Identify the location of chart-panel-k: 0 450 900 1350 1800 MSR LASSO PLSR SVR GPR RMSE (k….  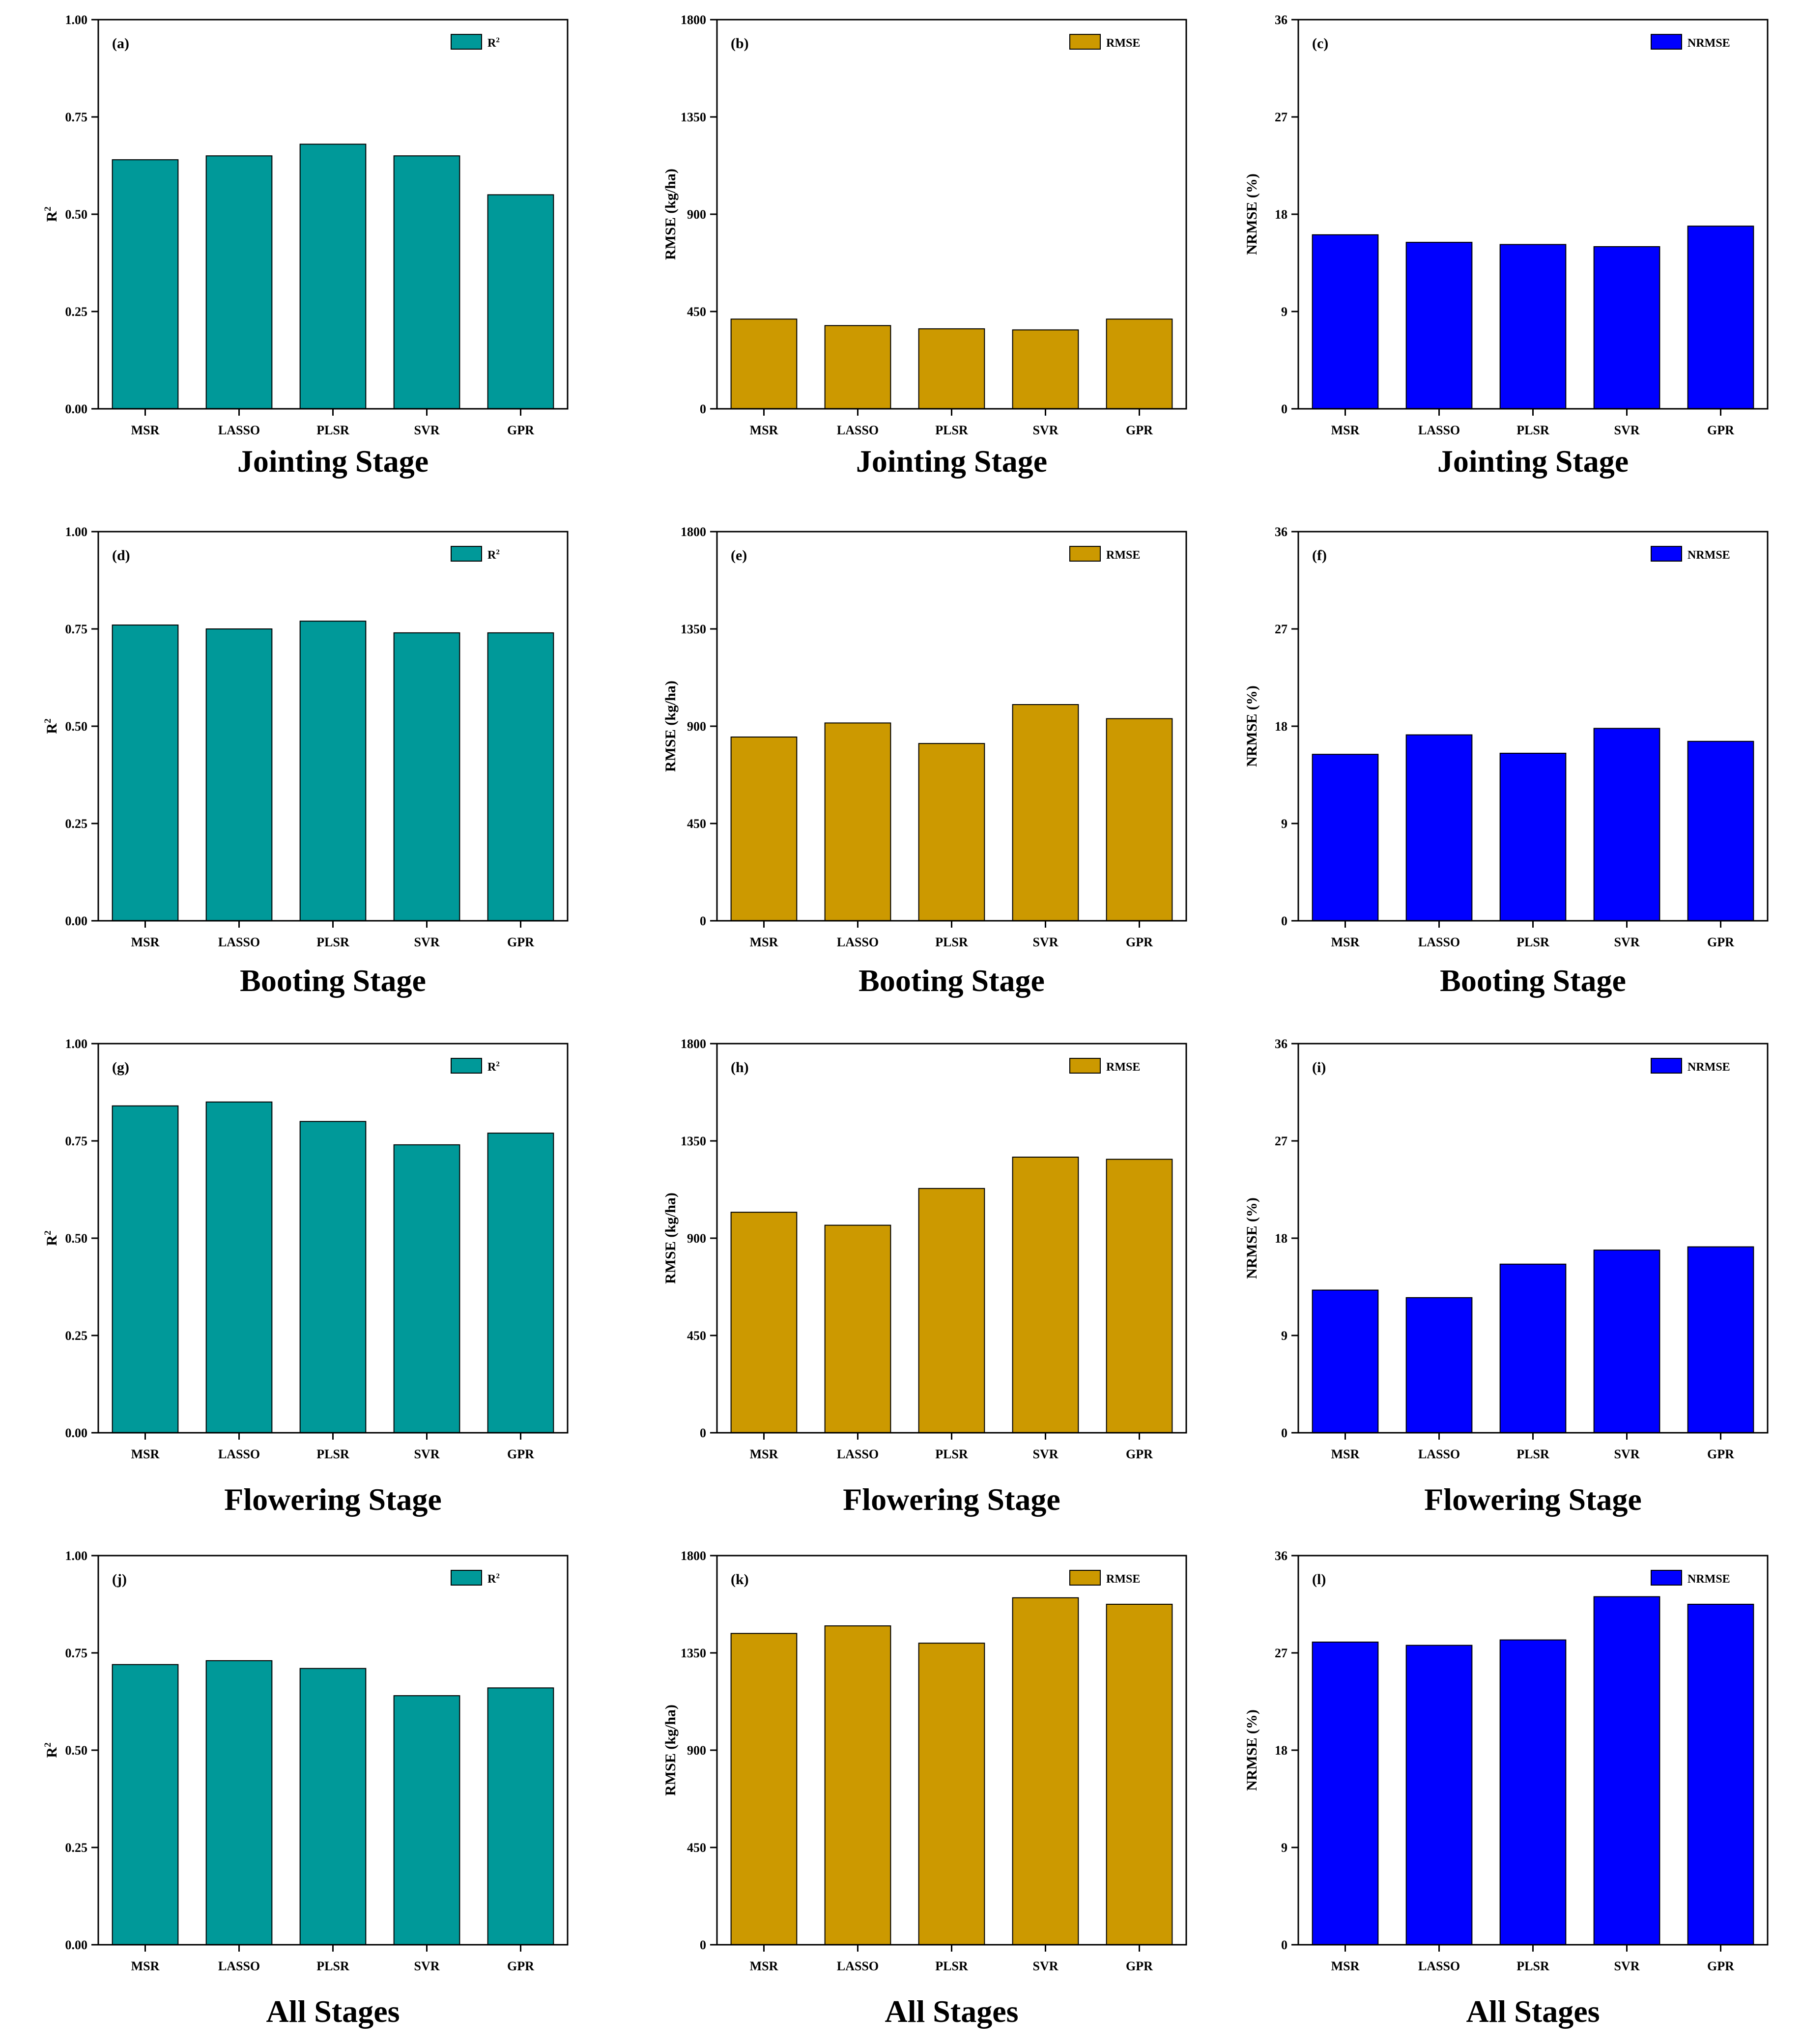
(924, 1789).